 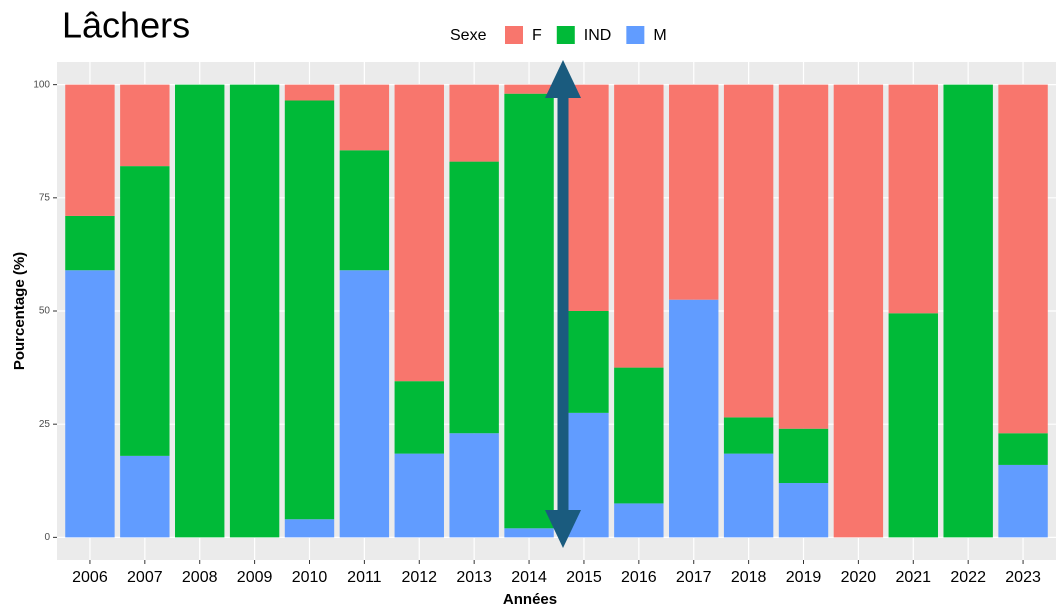 What do you see at coordinates (310, 577) in the screenshot?
I see `x-tick-label: 2010` at bounding box center [310, 577].